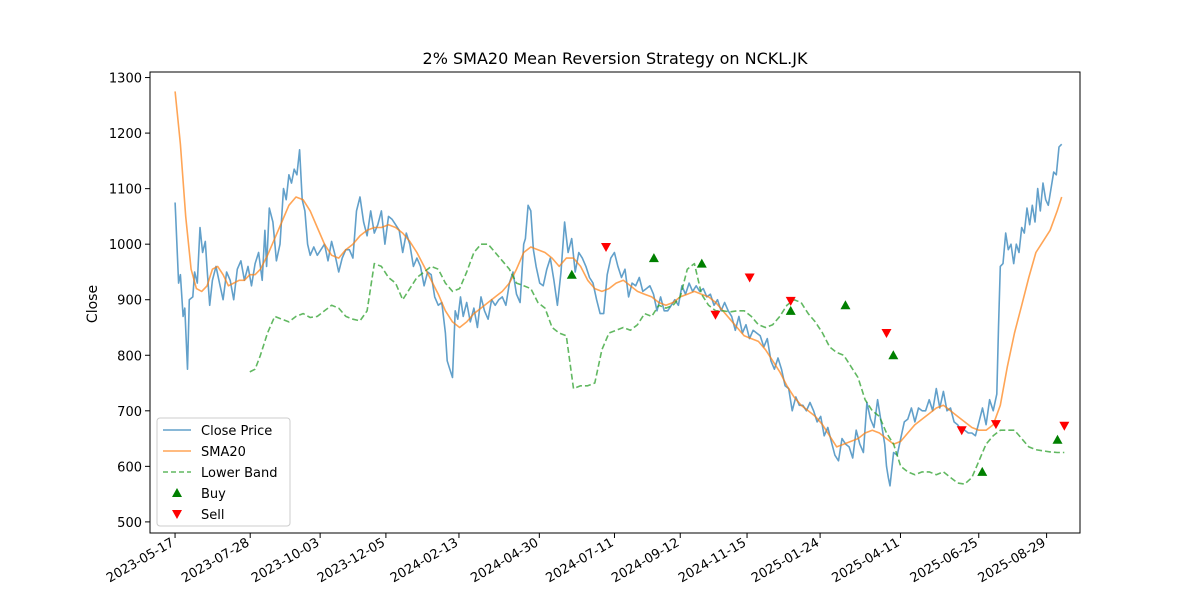  Describe the element at coordinates (125, 79) in the screenshot. I see `y-tick-label: 1300` at that location.